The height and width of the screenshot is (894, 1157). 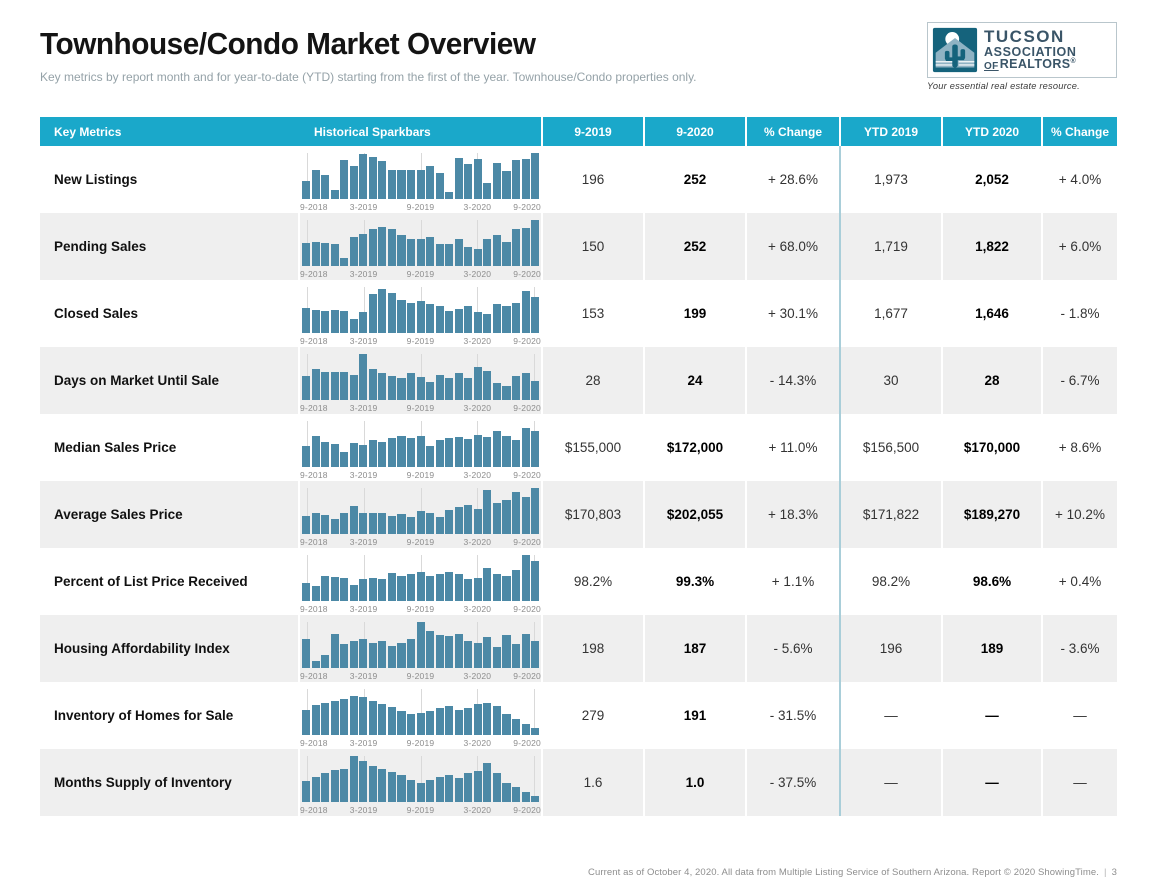 I want to click on col-header-pct-change: % Change, so click(x=793, y=131).